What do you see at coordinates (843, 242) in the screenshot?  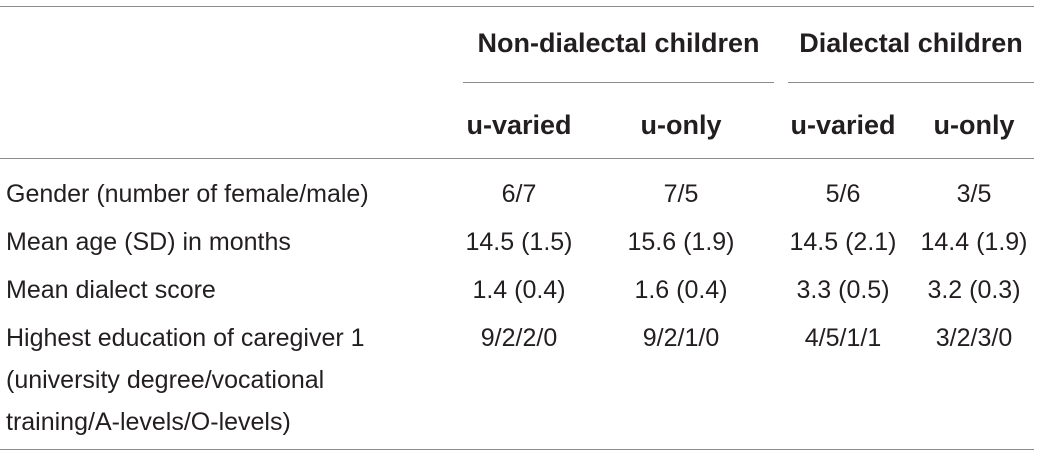 I see `table-cell: 14.5 (2.1)` at bounding box center [843, 242].